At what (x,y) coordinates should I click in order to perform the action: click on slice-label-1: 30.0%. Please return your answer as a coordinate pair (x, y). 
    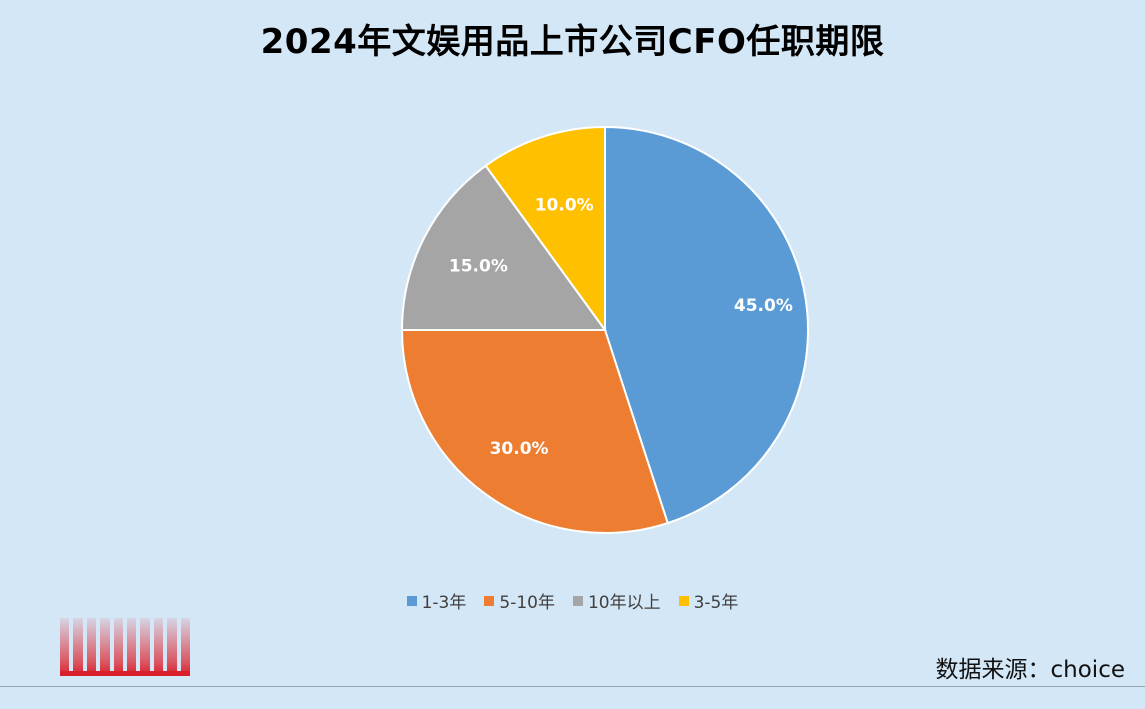
    Looking at the image, I should click on (519, 449).